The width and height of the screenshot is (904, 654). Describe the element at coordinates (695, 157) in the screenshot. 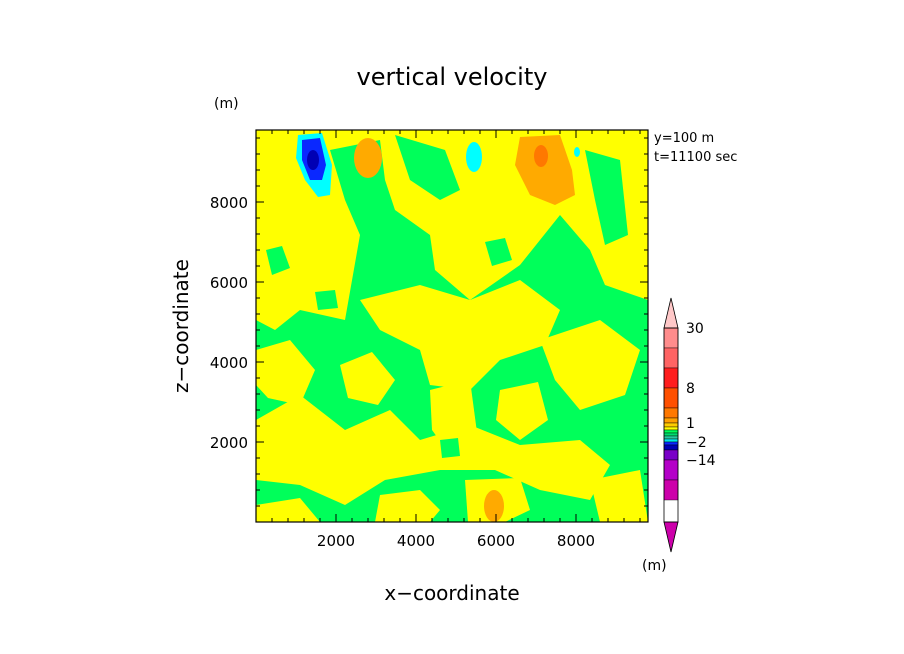

I see `info-line-t: t=11100 sec` at that location.